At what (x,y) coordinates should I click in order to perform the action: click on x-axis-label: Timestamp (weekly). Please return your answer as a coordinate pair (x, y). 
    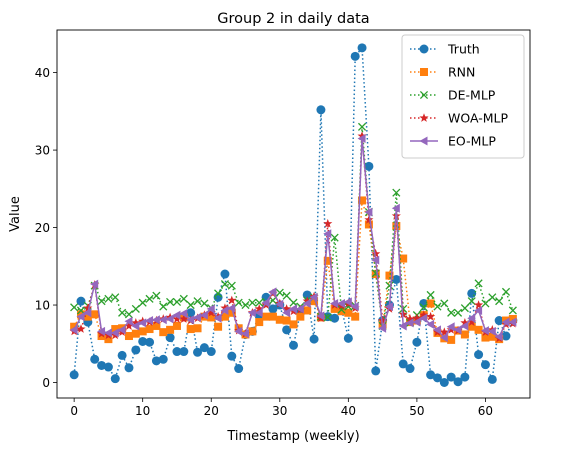
    Looking at the image, I should click on (292, 436).